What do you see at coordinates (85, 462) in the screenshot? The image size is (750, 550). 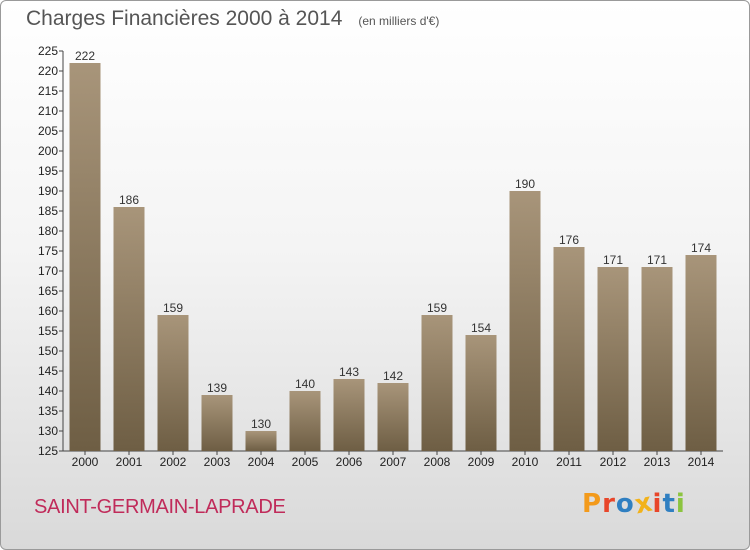 I see `x-tick-label: 2000` at bounding box center [85, 462].